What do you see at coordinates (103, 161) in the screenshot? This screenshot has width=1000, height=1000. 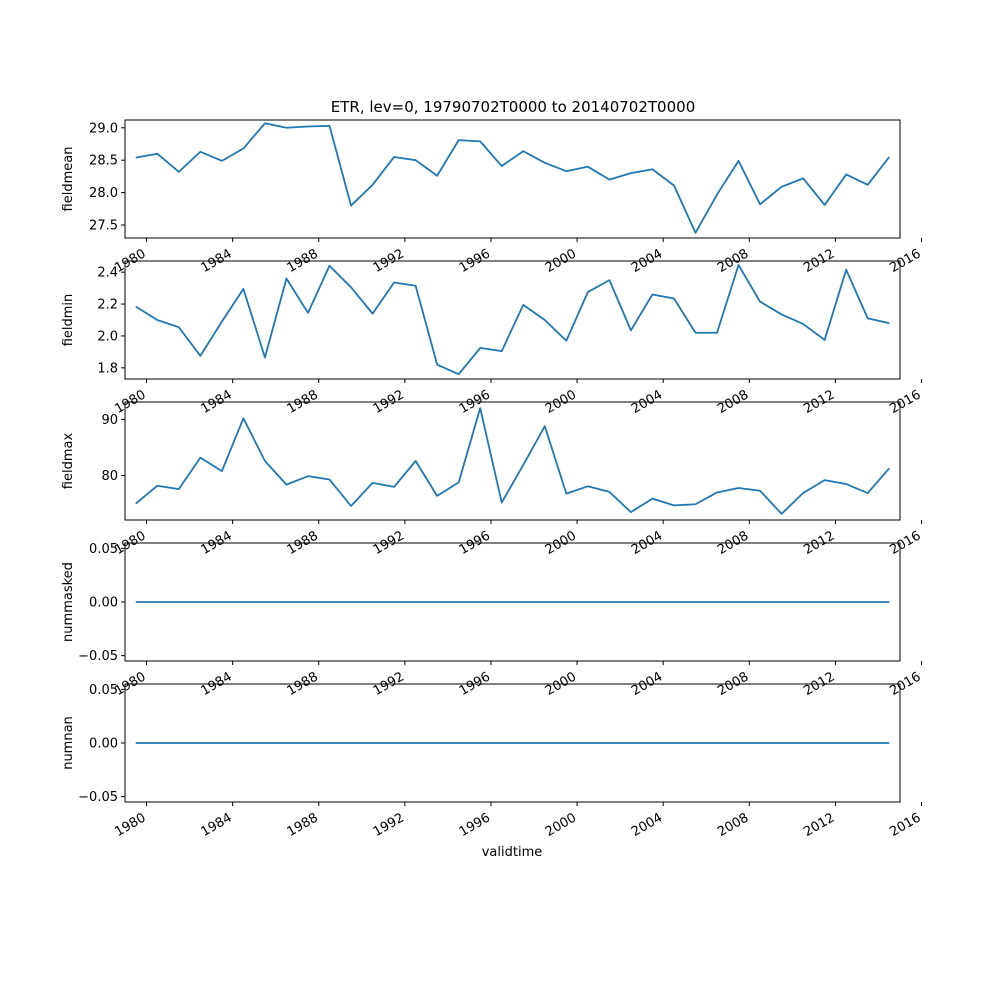 I see `y-tick-label: 28.5` at bounding box center [103, 161].